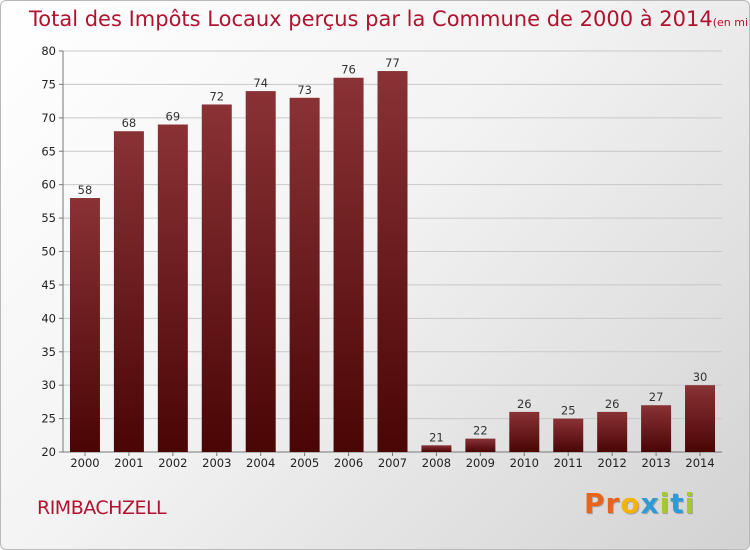 The image size is (750, 550). What do you see at coordinates (700, 418) in the screenshot?
I see `bar-2014` at bounding box center [700, 418].